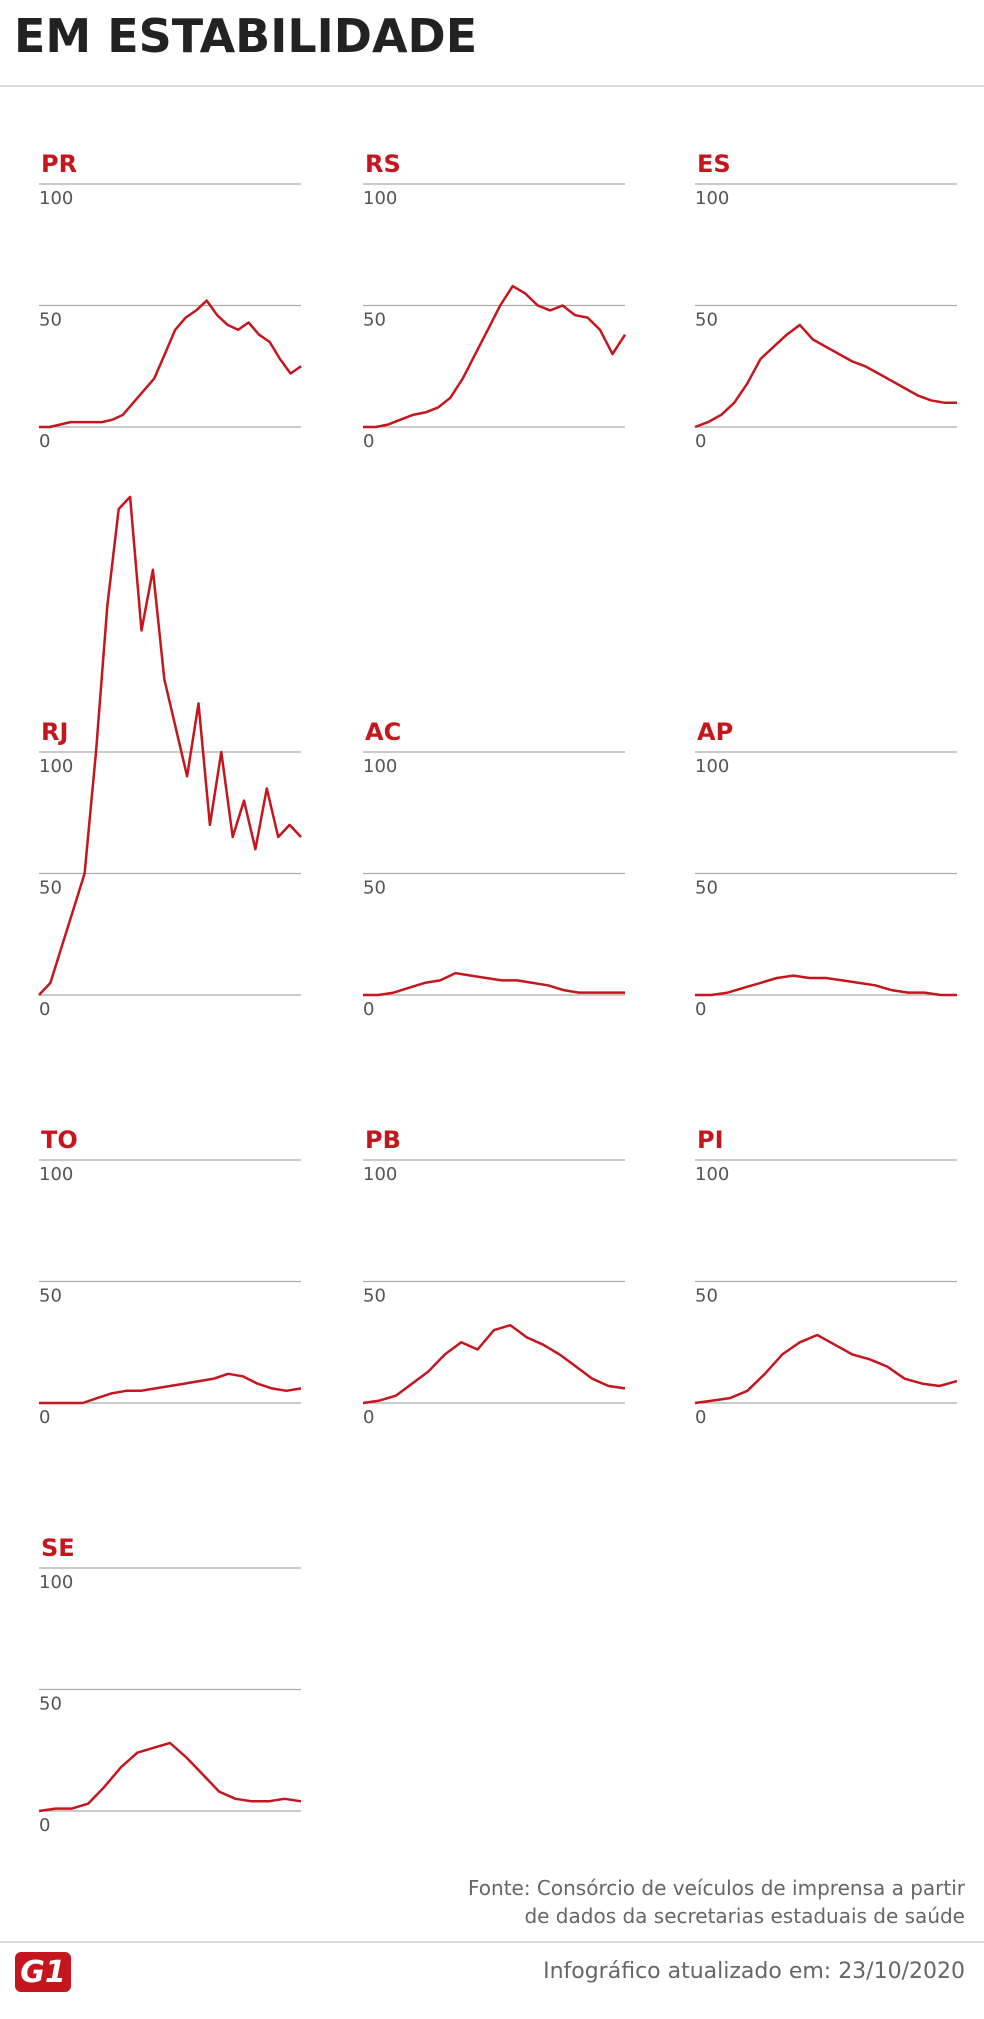 The height and width of the screenshot is (2019, 984). What do you see at coordinates (754, 1971) in the screenshot?
I see `updated: Infográfico atualizado em: 23/10/2020` at bounding box center [754, 1971].